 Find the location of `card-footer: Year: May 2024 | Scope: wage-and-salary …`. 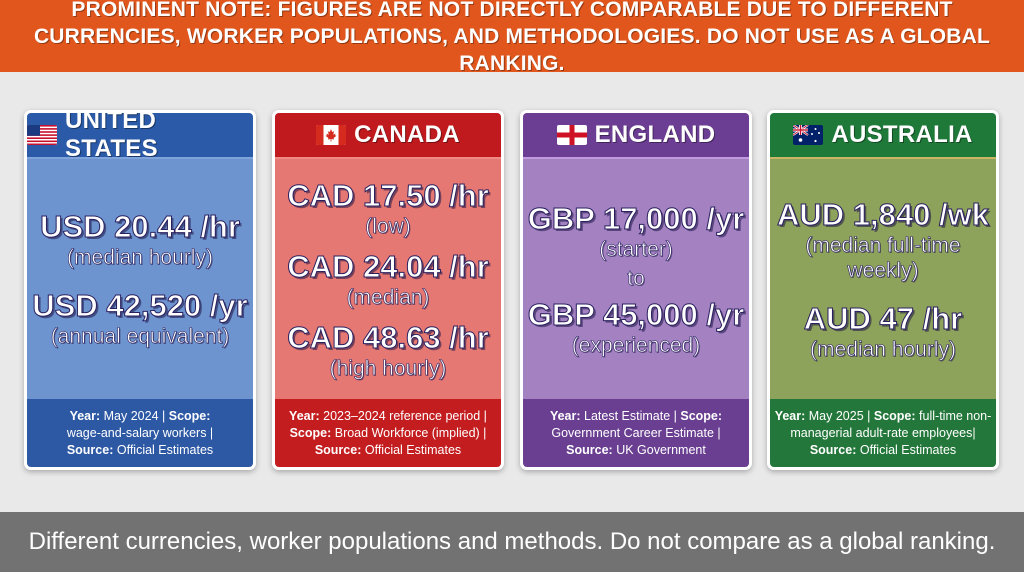

card-footer: Year: May 2024 | Scope: wage-and-salary … is located at coordinates (140, 433).